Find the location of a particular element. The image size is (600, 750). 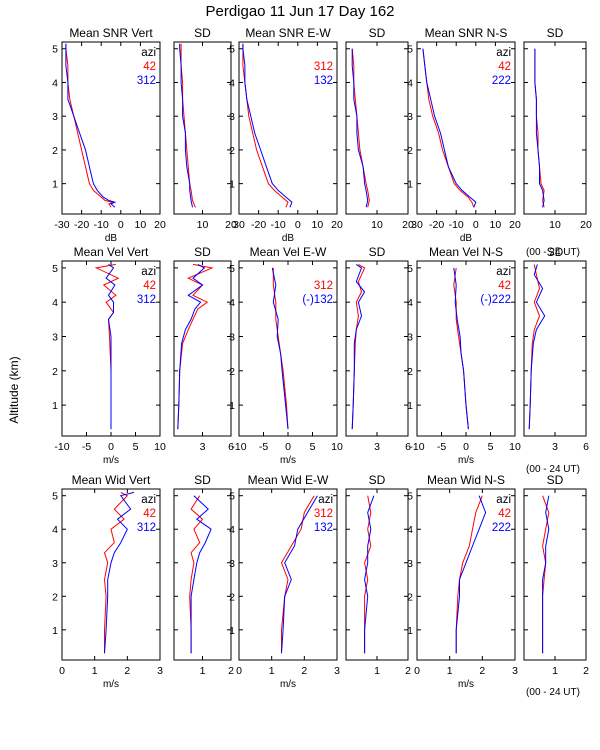

legend-entry: (-)132 is located at coordinates (317, 300).